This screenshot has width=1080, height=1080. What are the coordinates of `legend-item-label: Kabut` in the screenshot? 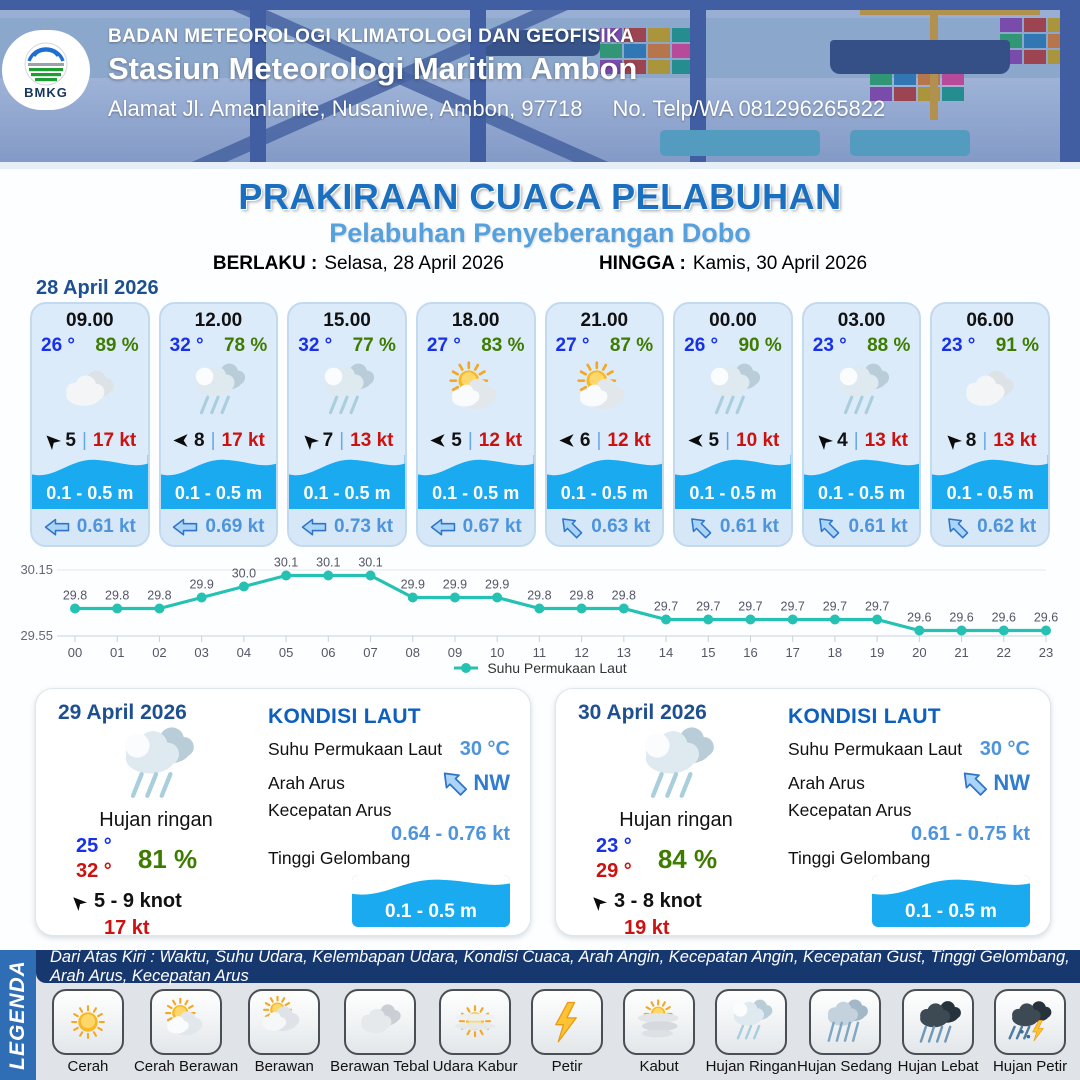 It's located at (659, 1066).